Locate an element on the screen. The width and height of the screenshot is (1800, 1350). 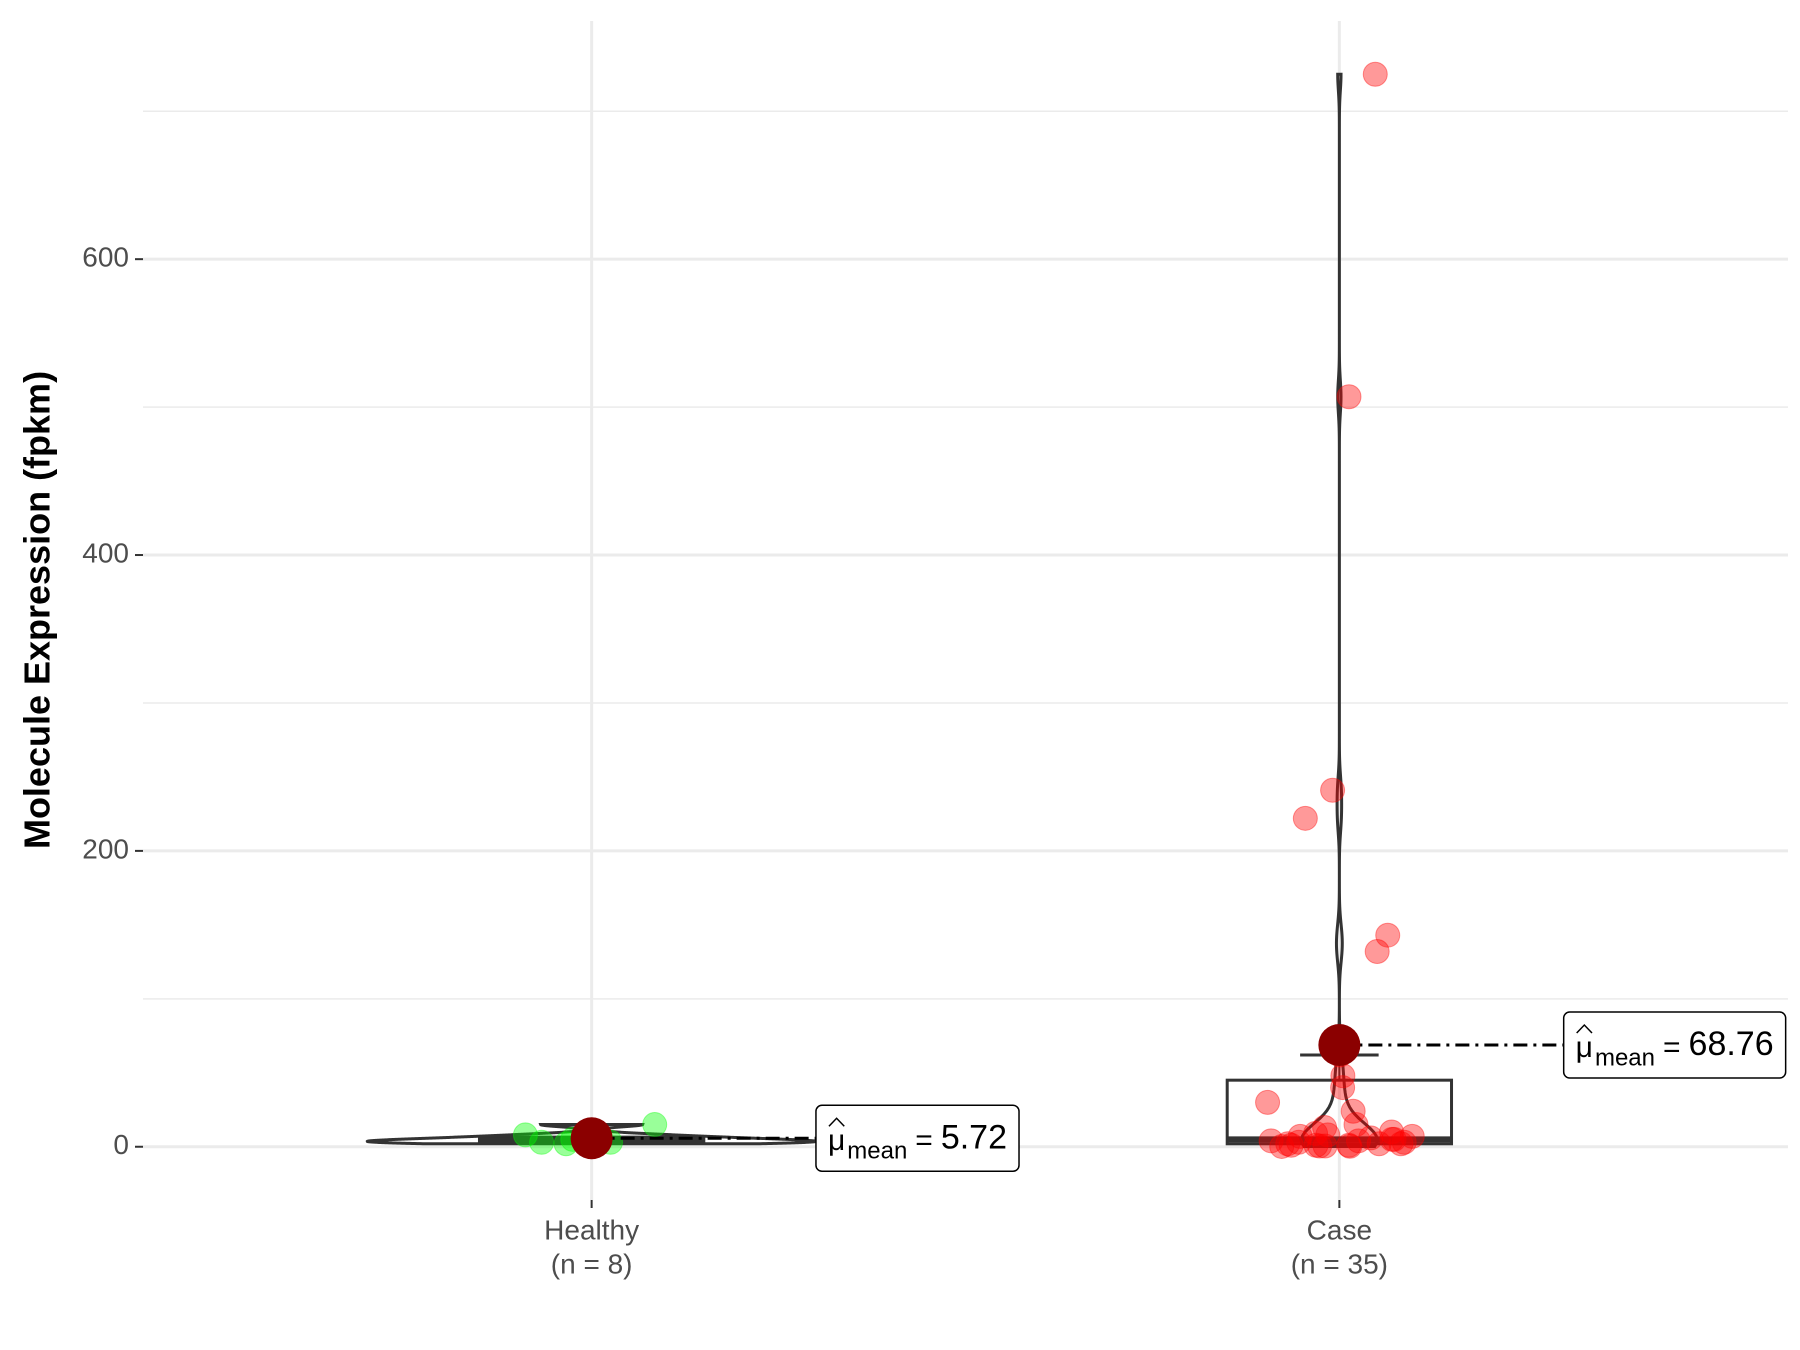
x-tick-label: Healthy is located at coordinates (591, 1229).